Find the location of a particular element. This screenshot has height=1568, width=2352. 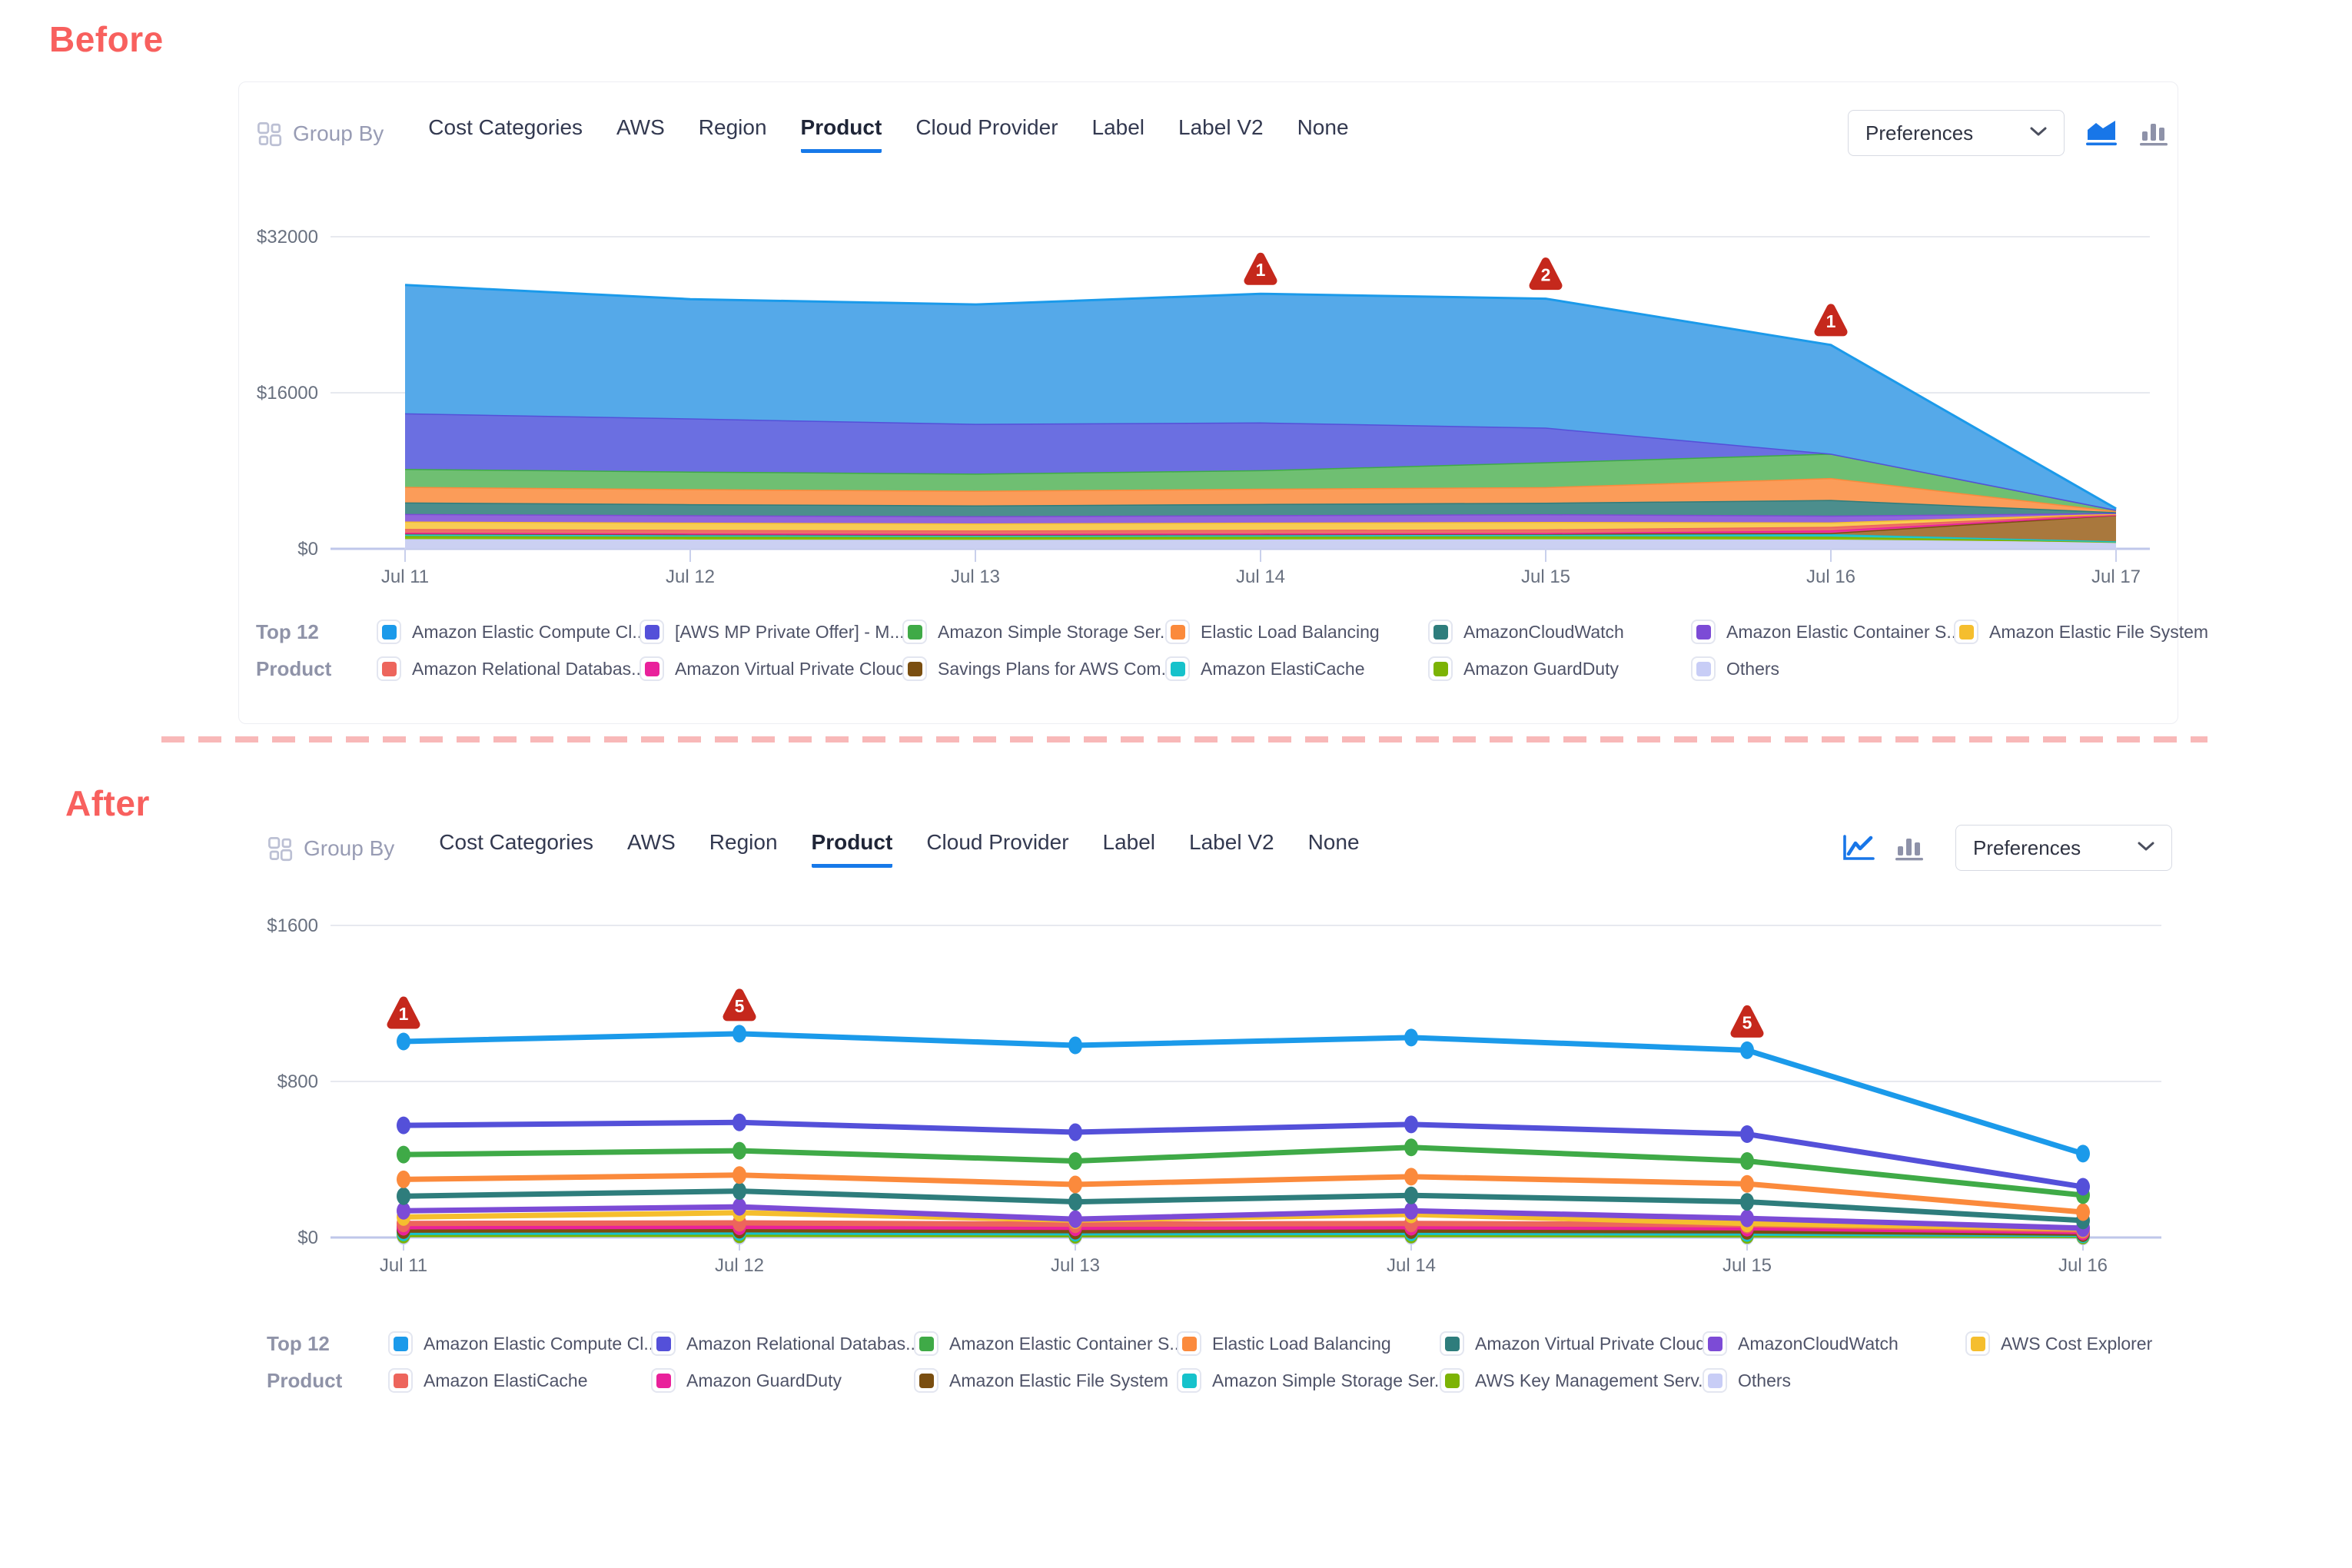

legend-item-aws-cost-explorer: AWS Cost Explorer is located at coordinates (2096, 1343).